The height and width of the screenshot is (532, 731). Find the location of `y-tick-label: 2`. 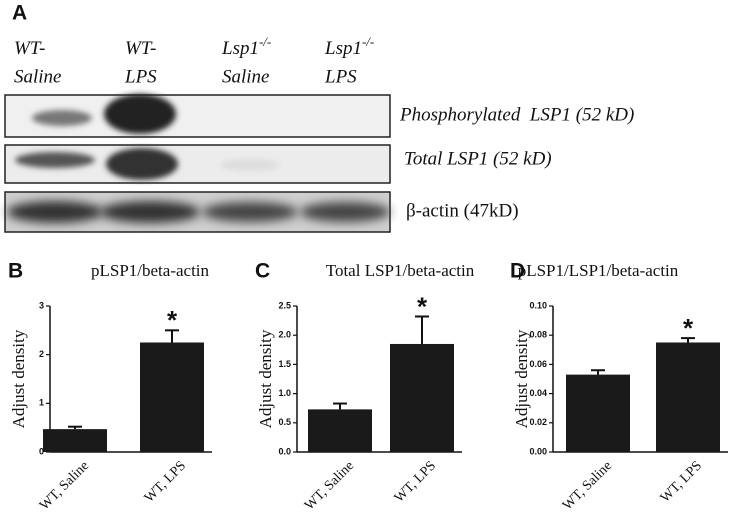

y-tick-label: 2 is located at coordinates (41, 354).